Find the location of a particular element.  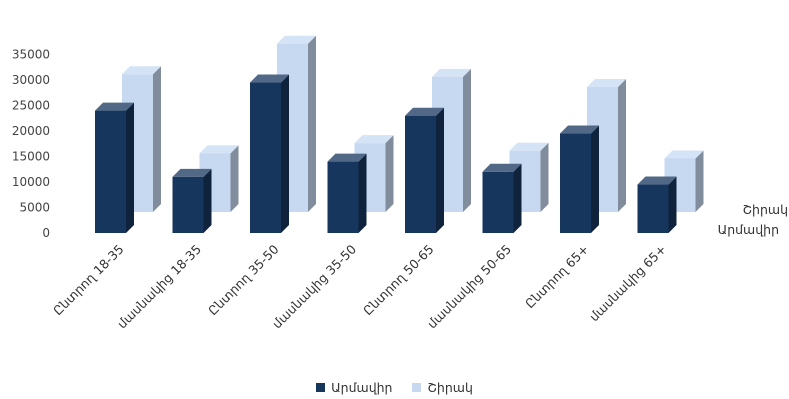

legend: Արմավիր Շիրակ is located at coordinates (394, 387).